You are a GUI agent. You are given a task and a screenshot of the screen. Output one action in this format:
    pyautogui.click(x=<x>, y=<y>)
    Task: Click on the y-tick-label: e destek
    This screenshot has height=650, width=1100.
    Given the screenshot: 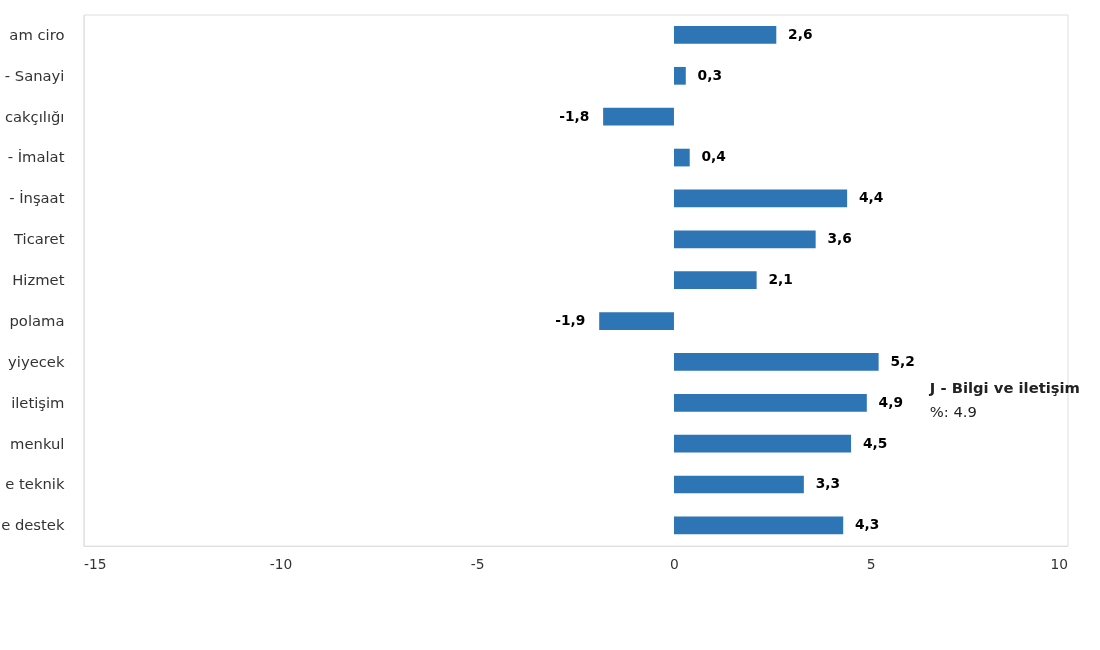 What is the action you would take?
    pyautogui.click(x=33, y=525)
    